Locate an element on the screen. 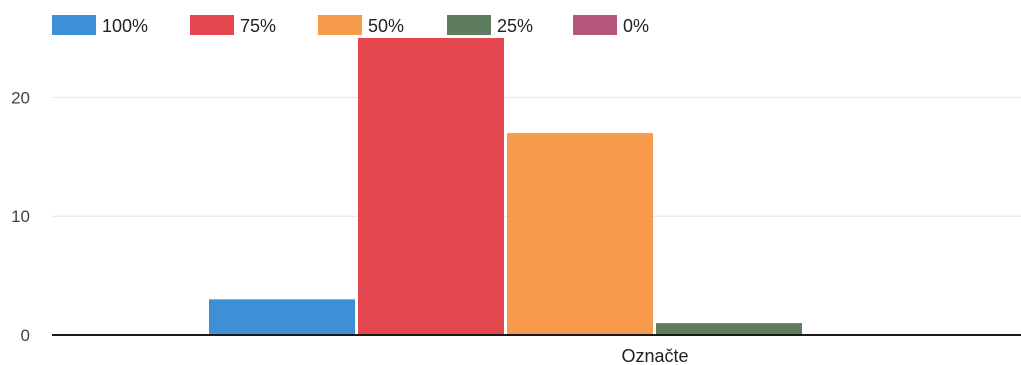 The image size is (1021, 365). bar-100pct is located at coordinates (282, 317).